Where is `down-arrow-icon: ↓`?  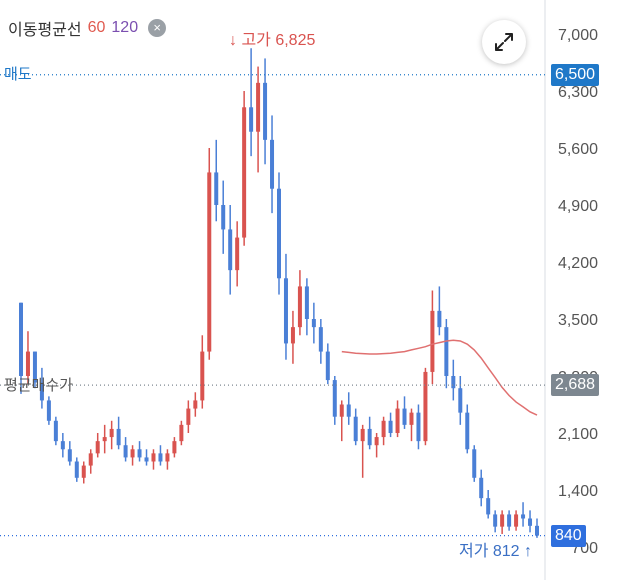 down-arrow-icon: ↓ is located at coordinates (233, 40).